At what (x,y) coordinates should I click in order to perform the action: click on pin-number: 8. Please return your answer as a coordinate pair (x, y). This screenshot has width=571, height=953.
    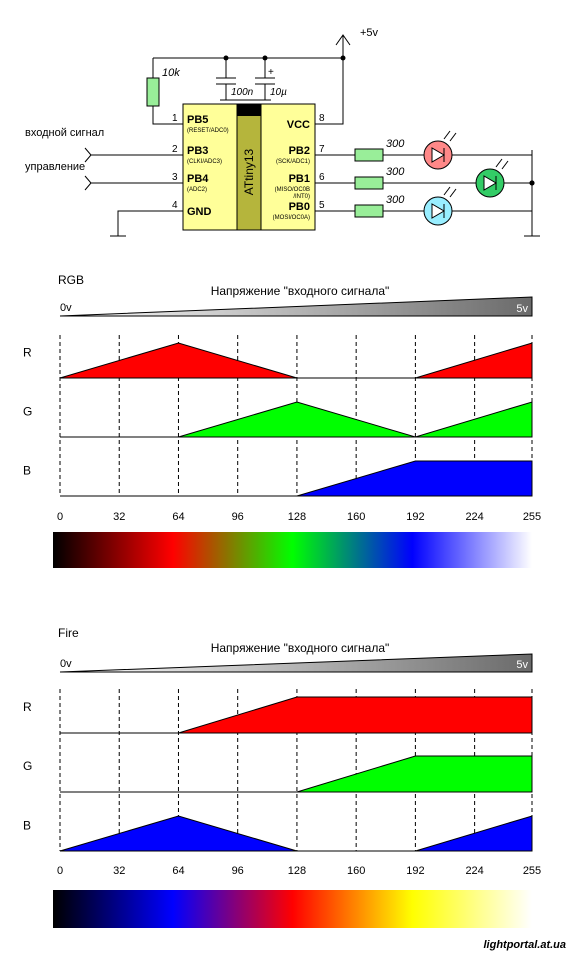
    Looking at the image, I should click on (322, 118).